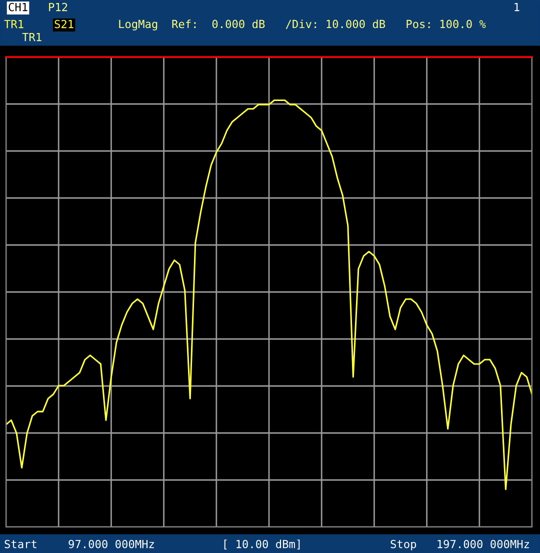 The image size is (540, 553). I want to click on text: S21, so click(64, 24).